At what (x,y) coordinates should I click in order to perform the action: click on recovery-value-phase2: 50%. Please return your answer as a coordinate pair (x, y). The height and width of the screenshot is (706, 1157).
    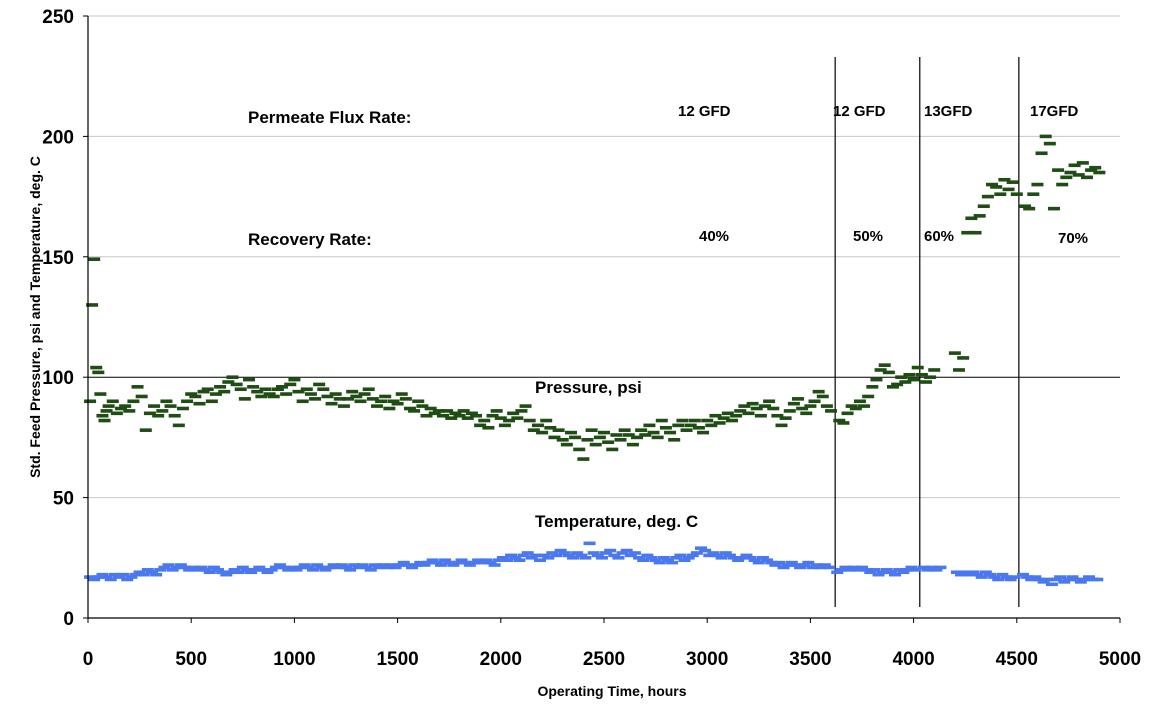
    Looking at the image, I should click on (868, 236).